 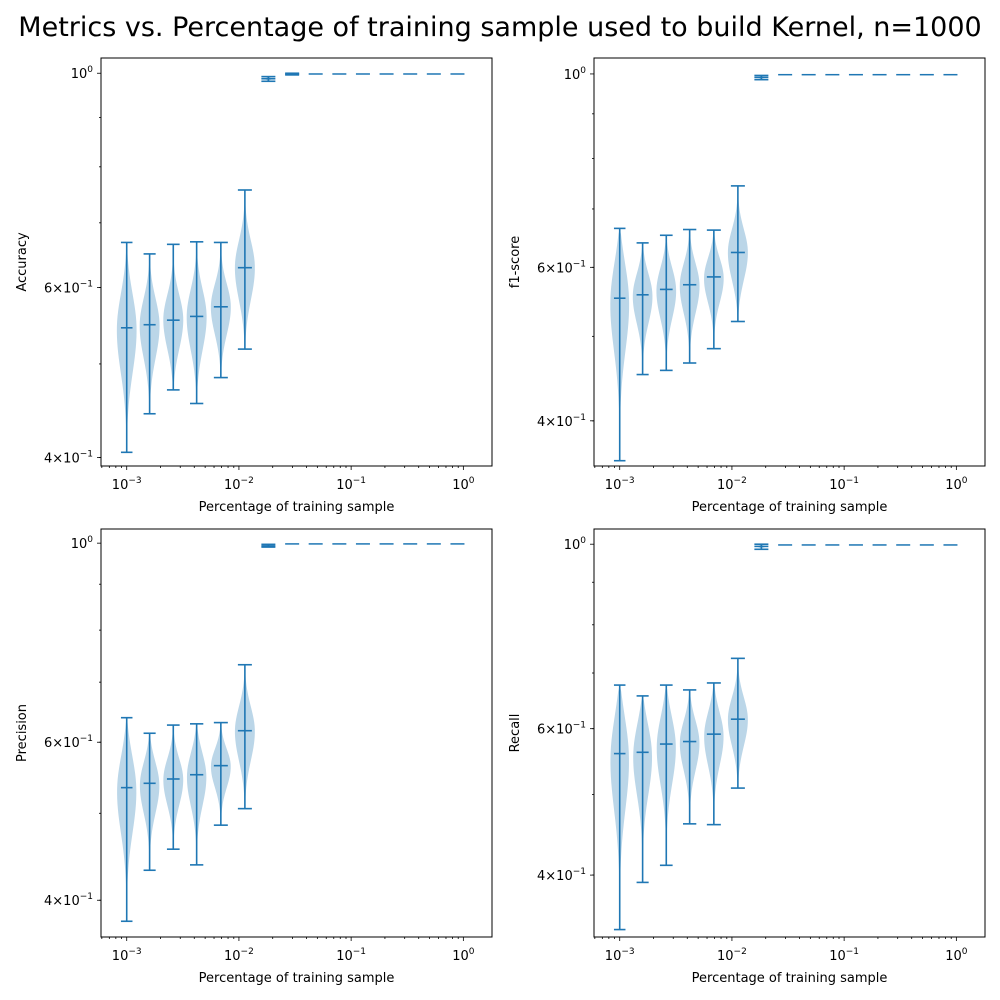 What do you see at coordinates (620, 484) in the screenshot?
I see `x-tick-label: 10⁻³` at bounding box center [620, 484].